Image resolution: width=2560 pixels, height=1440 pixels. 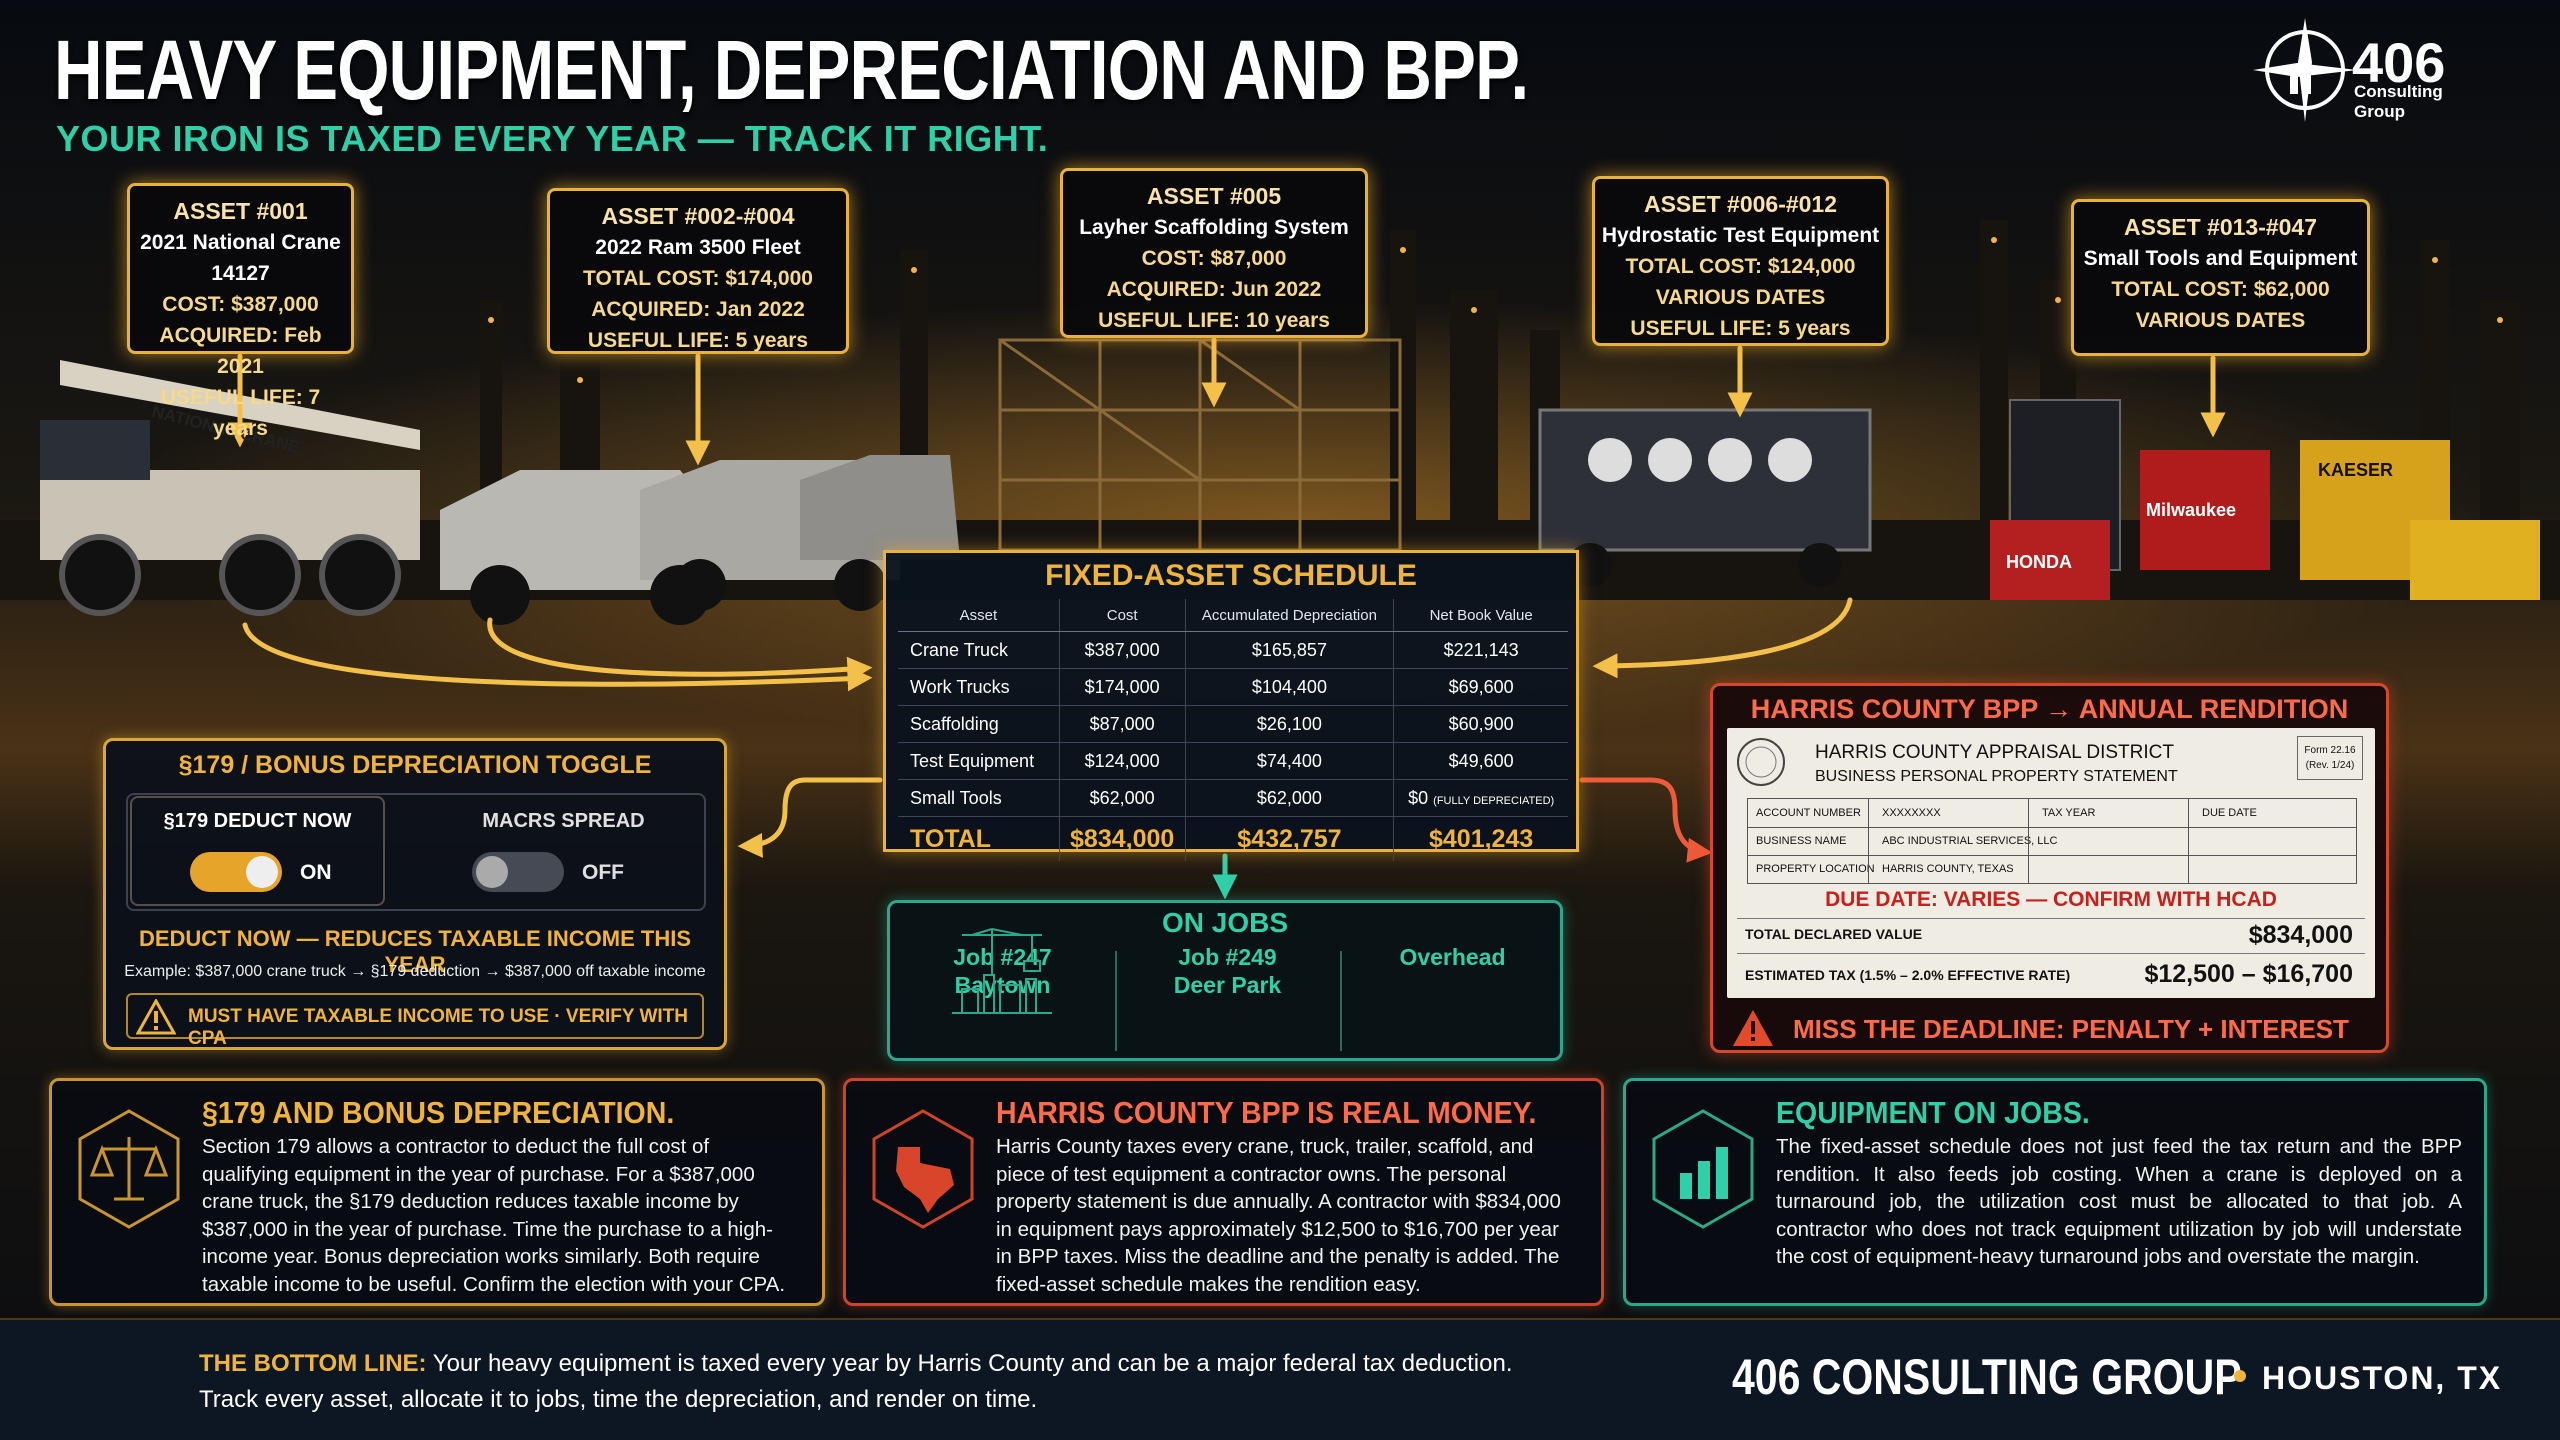 What do you see at coordinates (1495, 310) in the screenshot?
I see `refinery-lights` at bounding box center [1495, 310].